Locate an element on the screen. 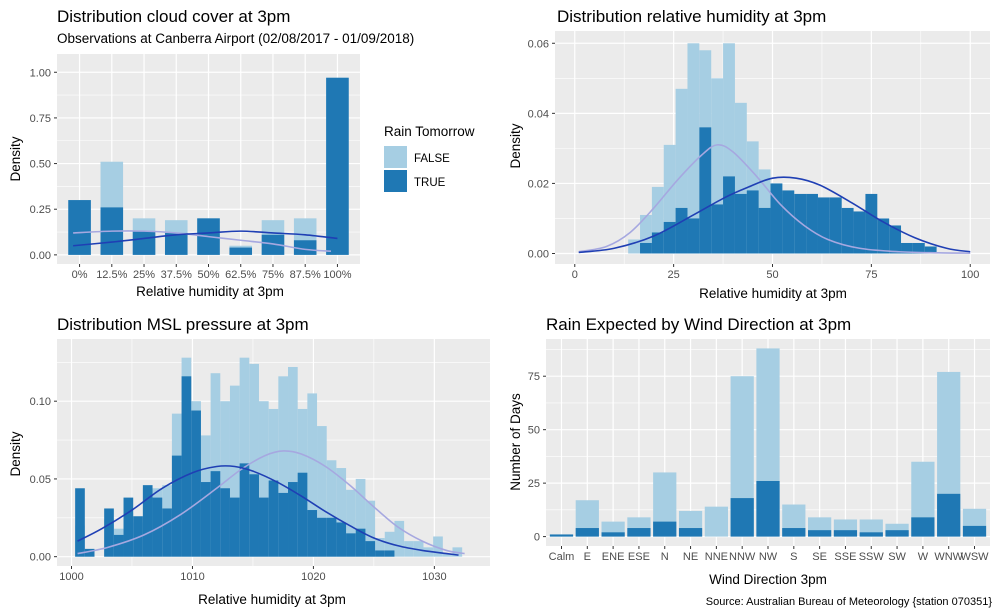  relative-humidity-x-tick-label: 50 is located at coordinates (772, 275).